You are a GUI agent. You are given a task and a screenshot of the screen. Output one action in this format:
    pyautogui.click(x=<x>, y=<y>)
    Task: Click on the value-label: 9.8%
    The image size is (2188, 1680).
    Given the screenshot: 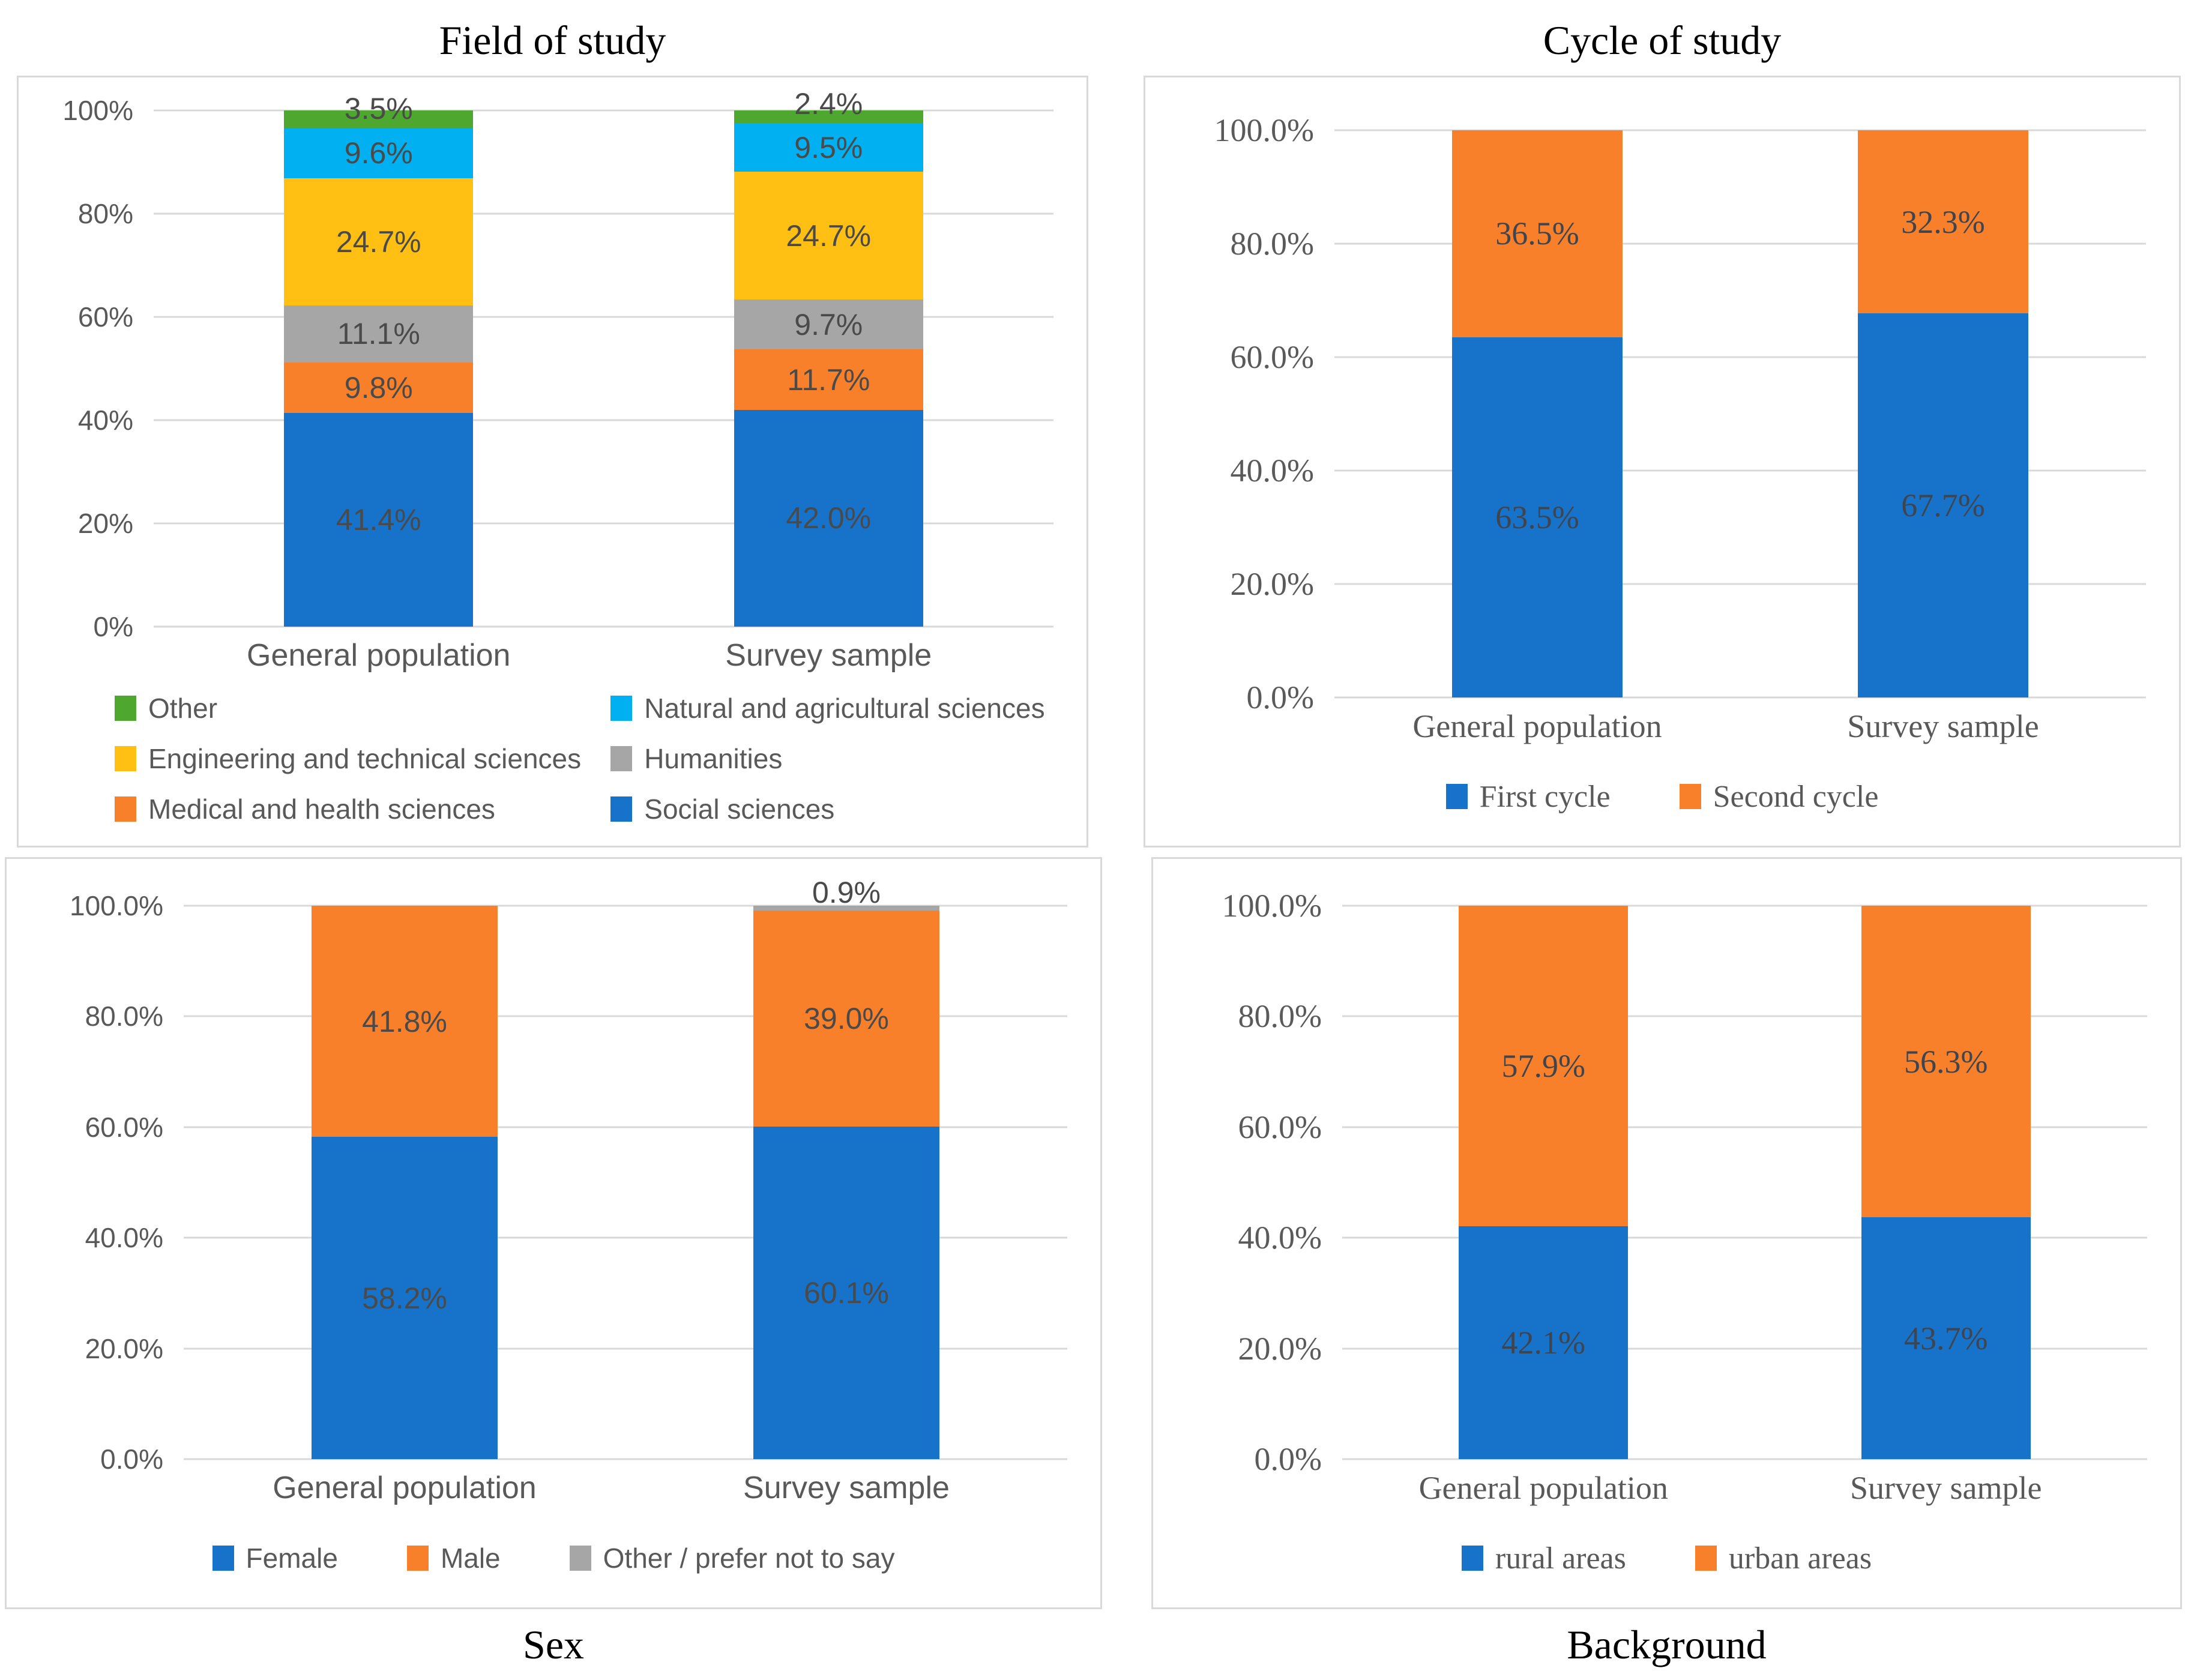 What is the action you would take?
    pyautogui.click(x=378, y=388)
    